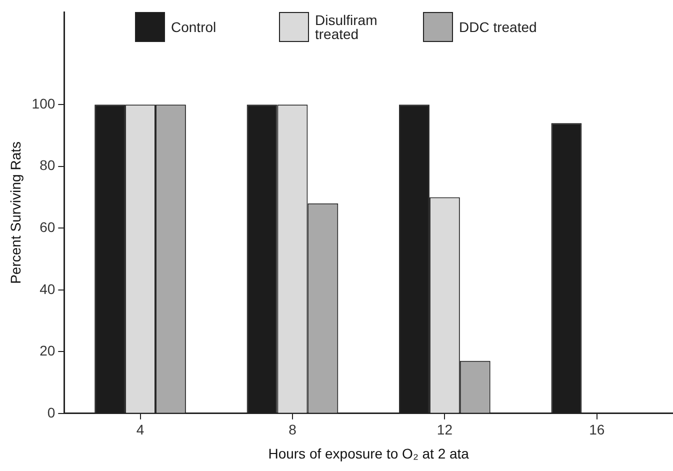 This screenshot has height=471, width=673. Describe the element at coordinates (369, 453) in the screenshot. I see `x-axis-title: Hours of exposure to O₂ at 2 ata` at that location.